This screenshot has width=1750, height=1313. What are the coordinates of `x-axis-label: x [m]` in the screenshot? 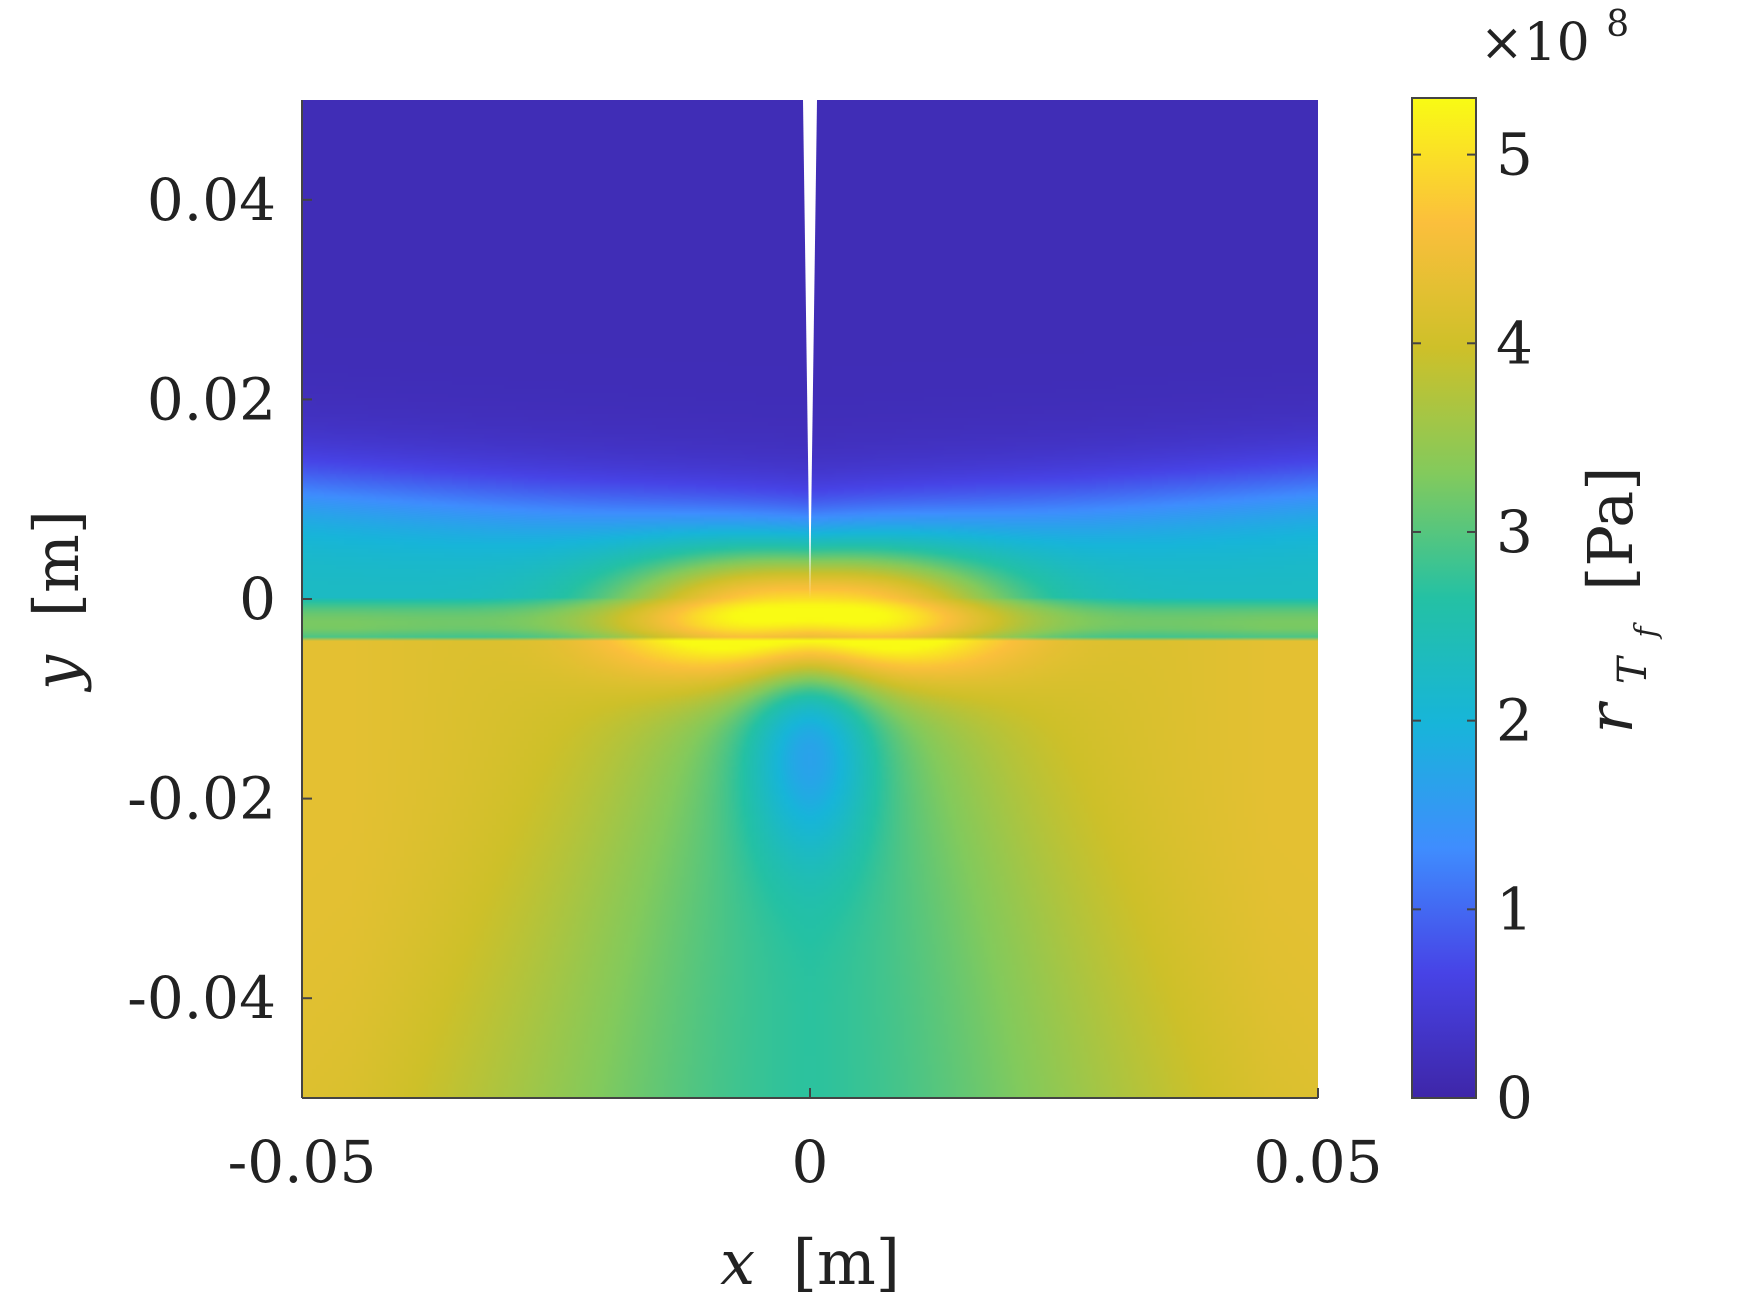 It's located at (810, 1262).